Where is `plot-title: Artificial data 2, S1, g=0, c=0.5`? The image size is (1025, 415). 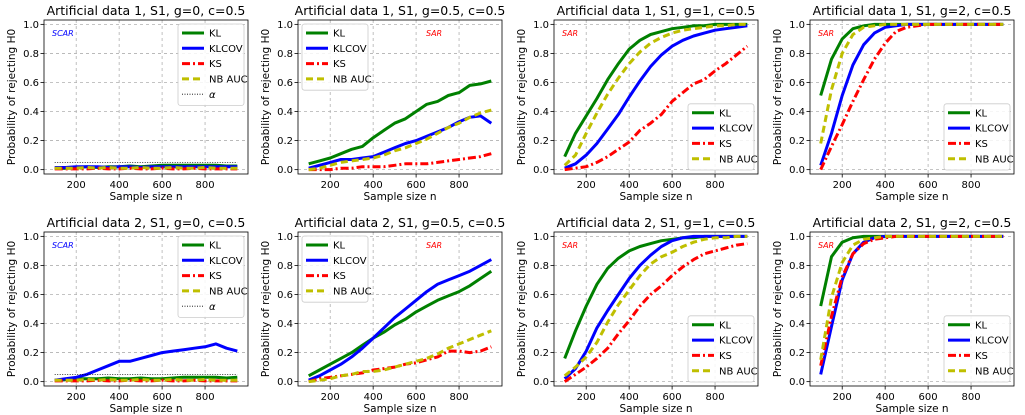 plot-title: Artificial data 2, S1, g=0, c=0.5 is located at coordinates (146, 222).